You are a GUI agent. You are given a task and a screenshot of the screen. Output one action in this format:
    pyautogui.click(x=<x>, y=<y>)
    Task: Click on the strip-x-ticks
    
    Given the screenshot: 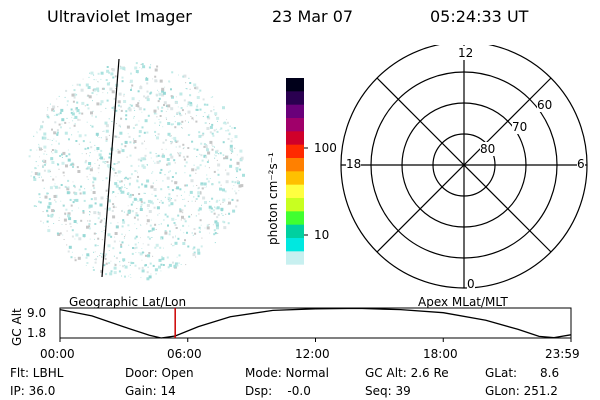 What is the action you would take?
    pyautogui.click(x=315, y=340)
    